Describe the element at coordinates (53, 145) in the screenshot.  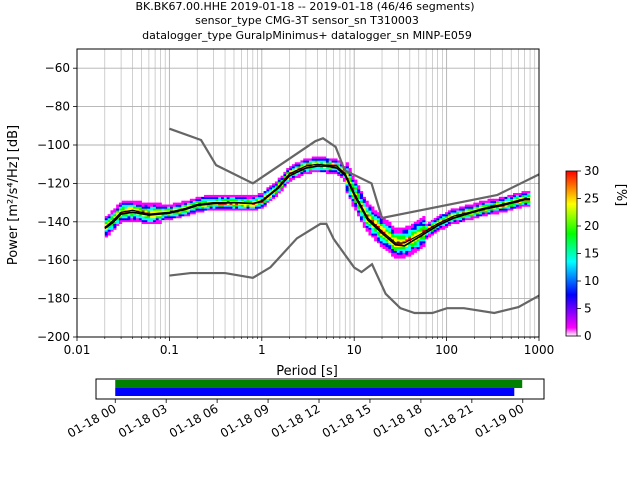
I see `y-tick-label: −100` at that location.